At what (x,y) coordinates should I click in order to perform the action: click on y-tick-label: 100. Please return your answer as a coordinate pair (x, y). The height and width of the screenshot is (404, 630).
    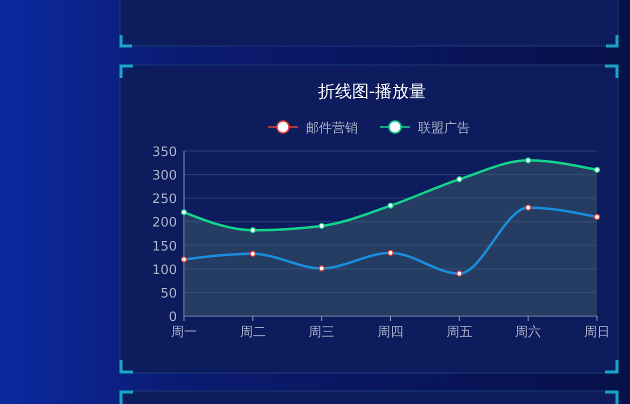
    Looking at the image, I should click on (164, 270).